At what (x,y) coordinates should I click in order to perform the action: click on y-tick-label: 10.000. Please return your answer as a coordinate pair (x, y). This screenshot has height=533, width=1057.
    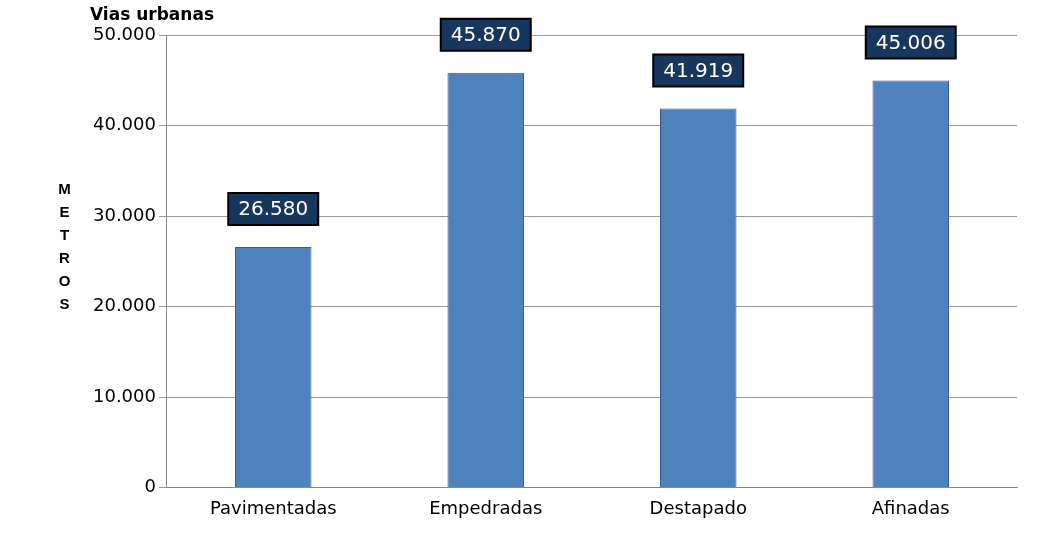
    Looking at the image, I should click on (124, 395).